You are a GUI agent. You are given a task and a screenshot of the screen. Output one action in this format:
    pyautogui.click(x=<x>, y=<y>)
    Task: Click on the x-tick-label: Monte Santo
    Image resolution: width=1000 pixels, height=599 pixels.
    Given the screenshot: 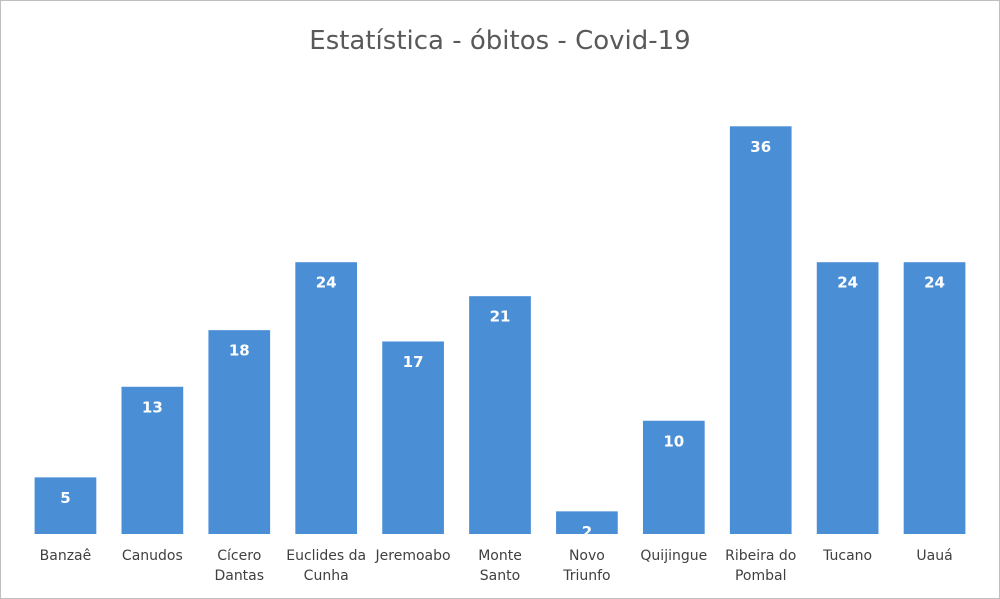 What is the action you would take?
    pyautogui.click(x=500, y=566)
    